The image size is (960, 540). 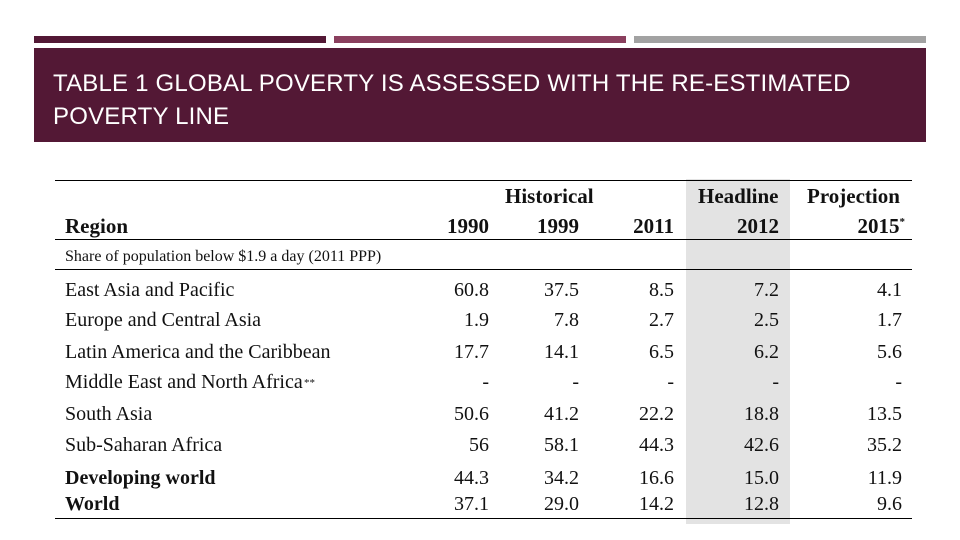 What do you see at coordinates (656, 478) in the screenshot?
I see `cell-2011: 16.6` at bounding box center [656, 478].